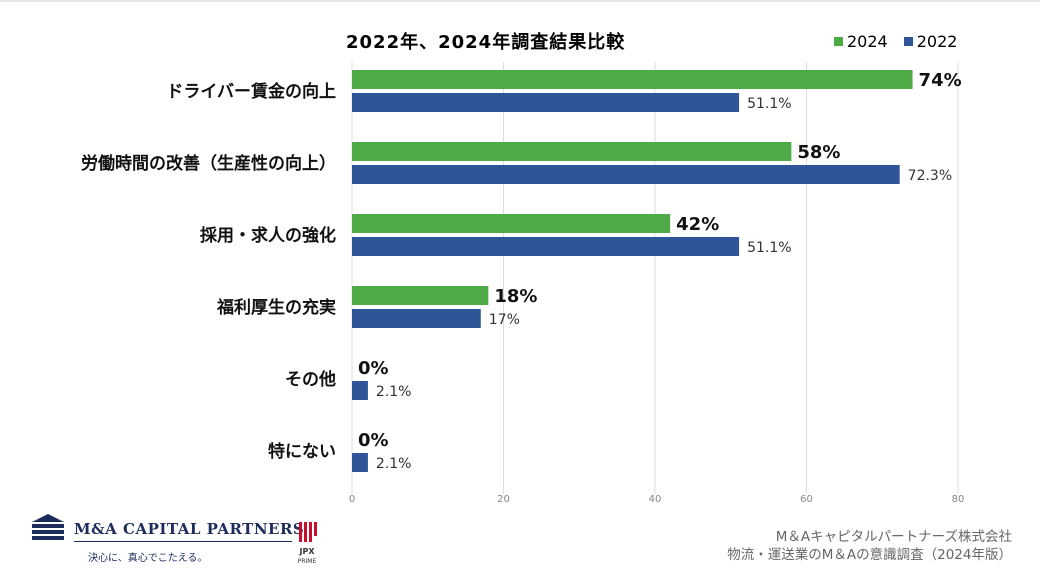 The image size is (1040, 586). Describe the element at coordinates (268, 235) in the screenshot. I see `category-label: 採用・求人の強化` at that location.